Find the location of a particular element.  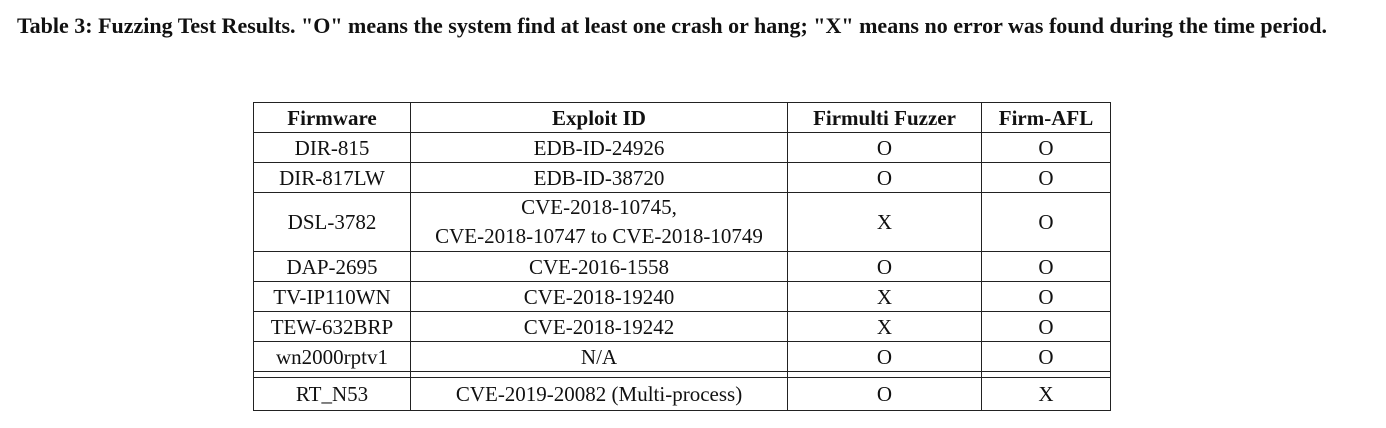

cell-firmware: wn2000rptv1 is located at coordinates (332, 356).